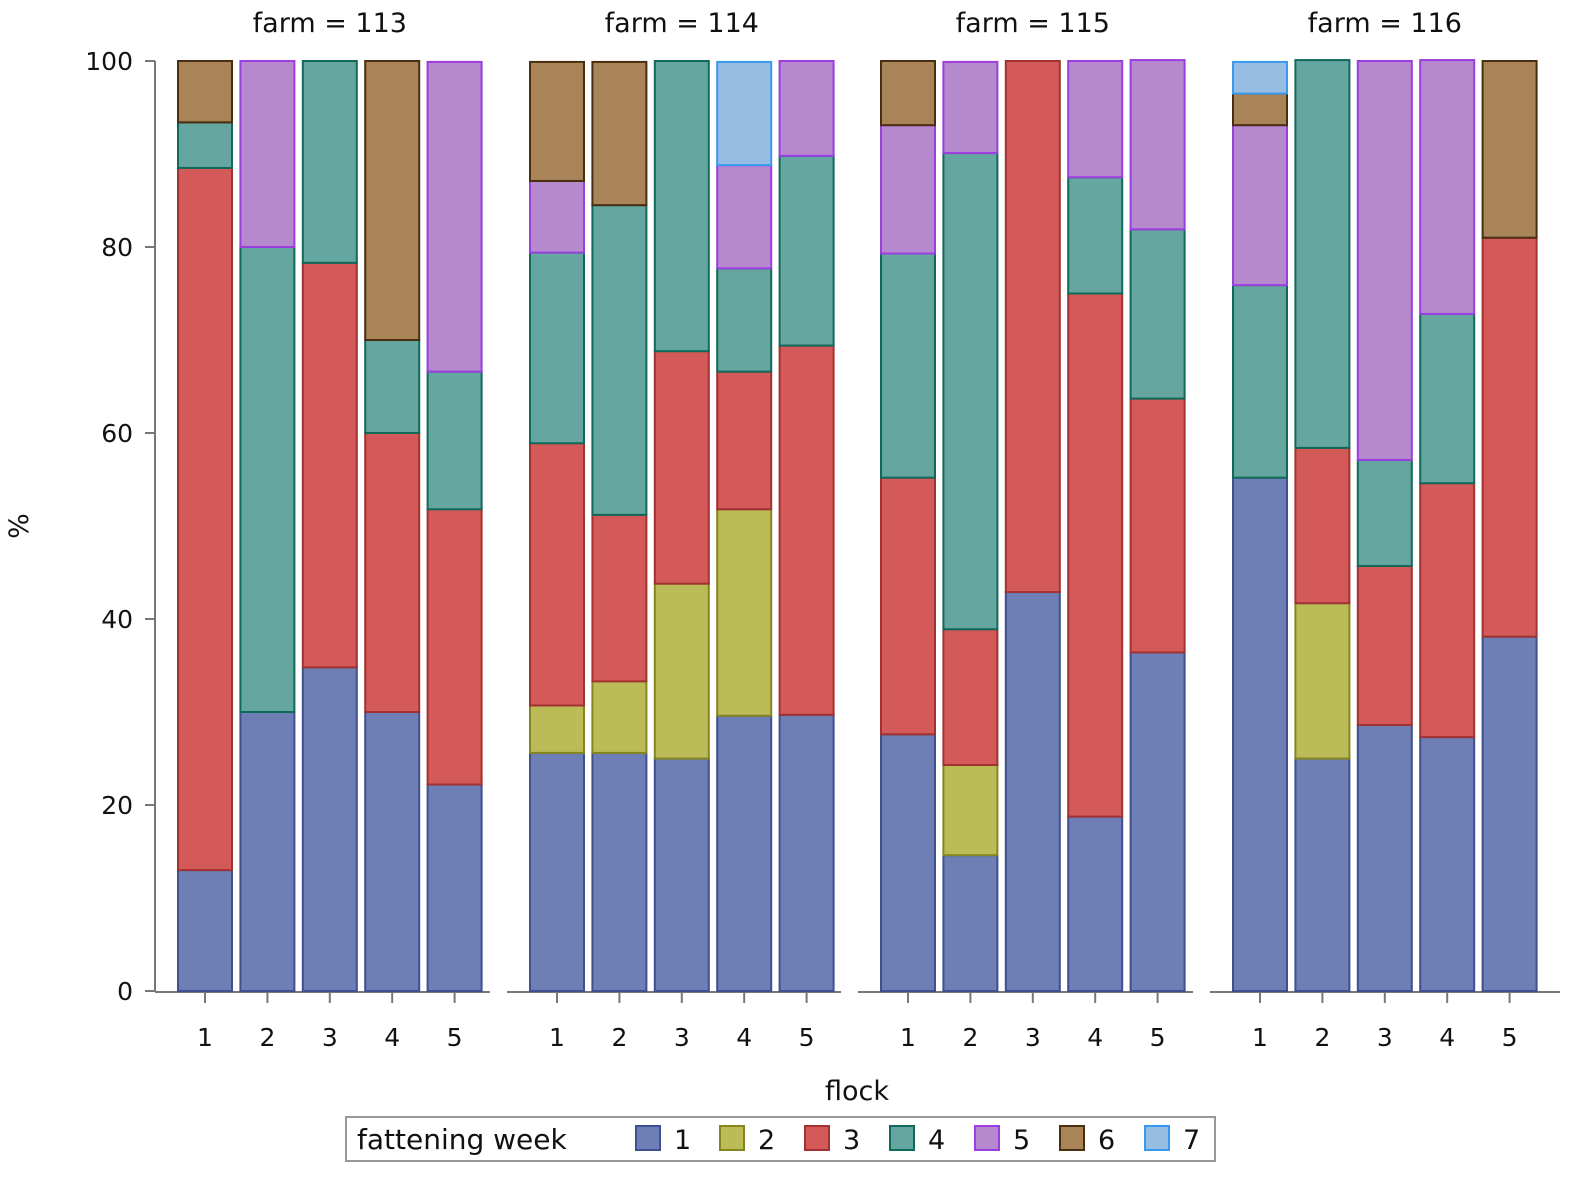 This screenshot has width=1594, height=1187. I want to click on y-tick-label: 40, so click(117, 619).